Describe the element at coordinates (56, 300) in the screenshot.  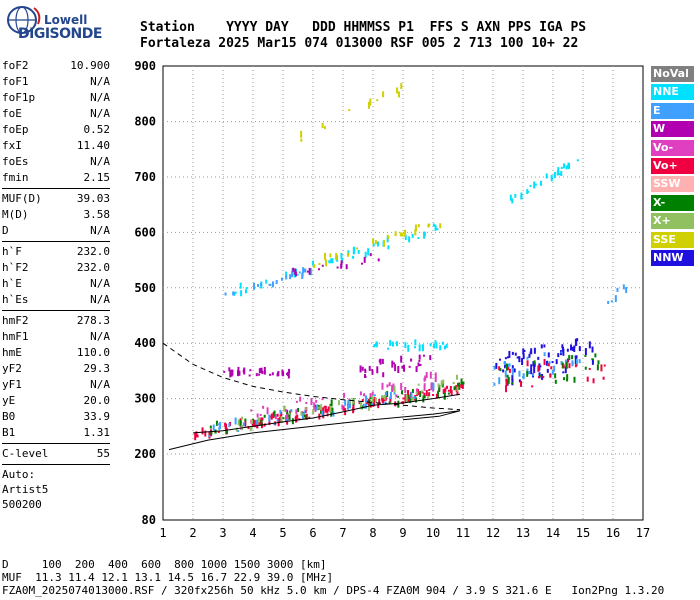
I see `param-row-hes: h`Es N/A` at that location.